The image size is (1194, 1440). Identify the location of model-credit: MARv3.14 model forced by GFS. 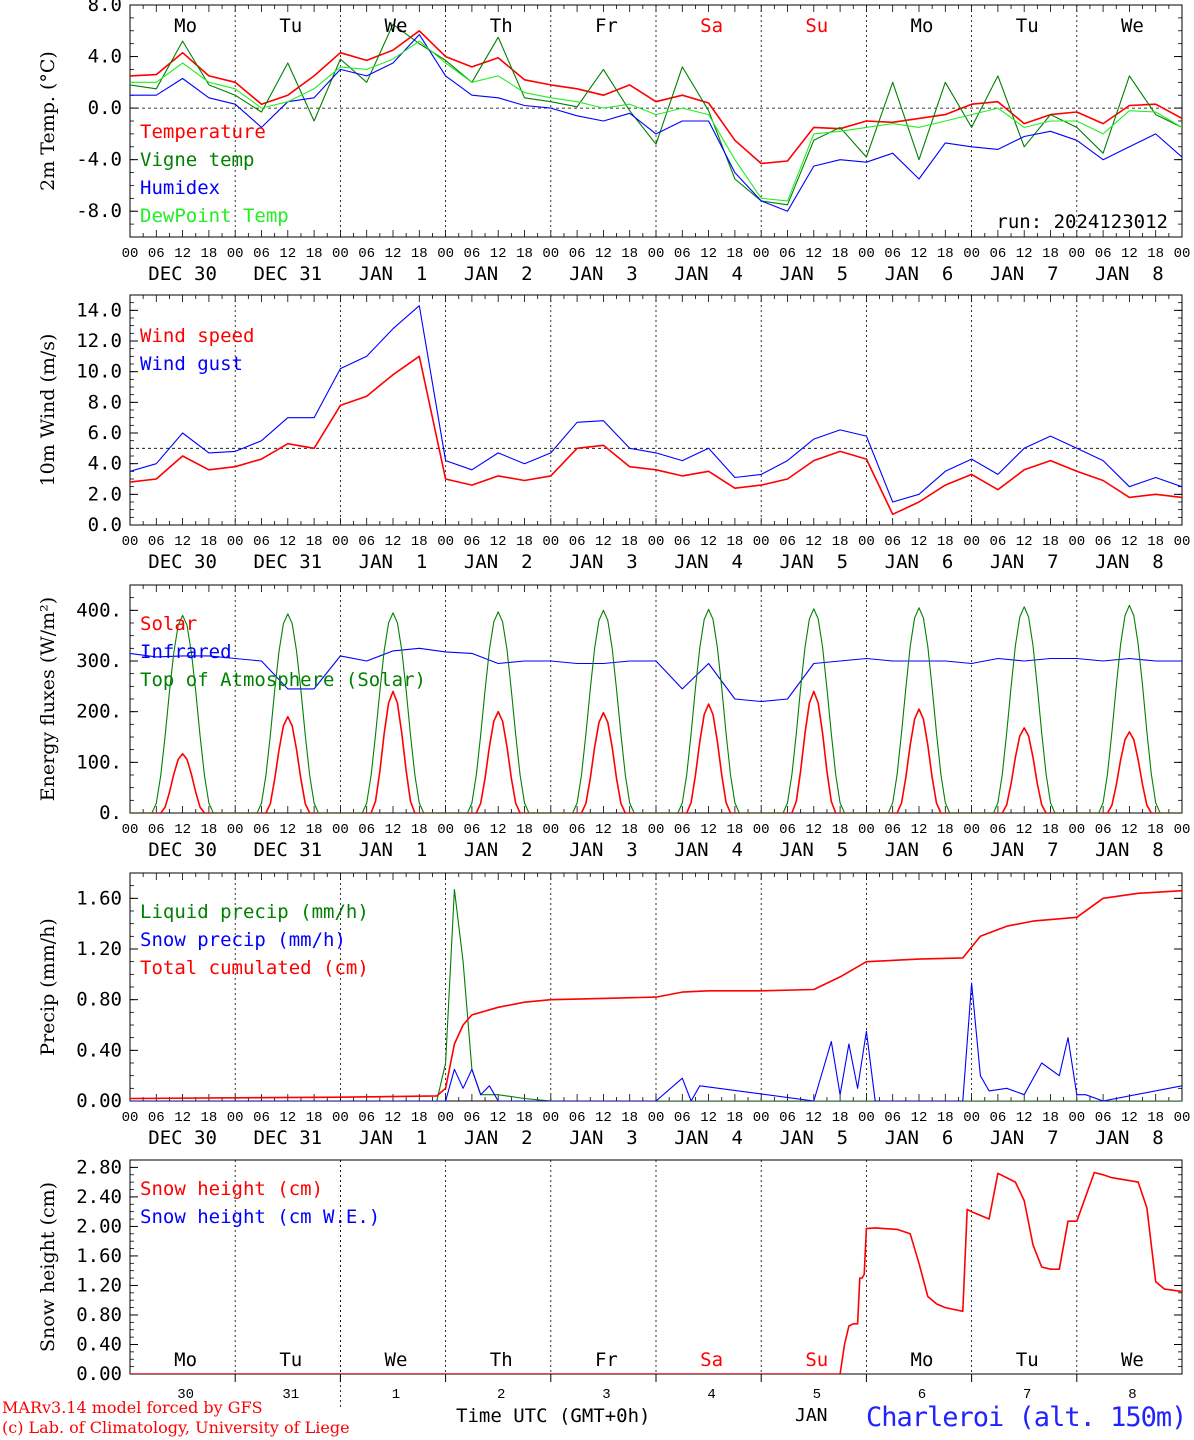
(132, 1407).